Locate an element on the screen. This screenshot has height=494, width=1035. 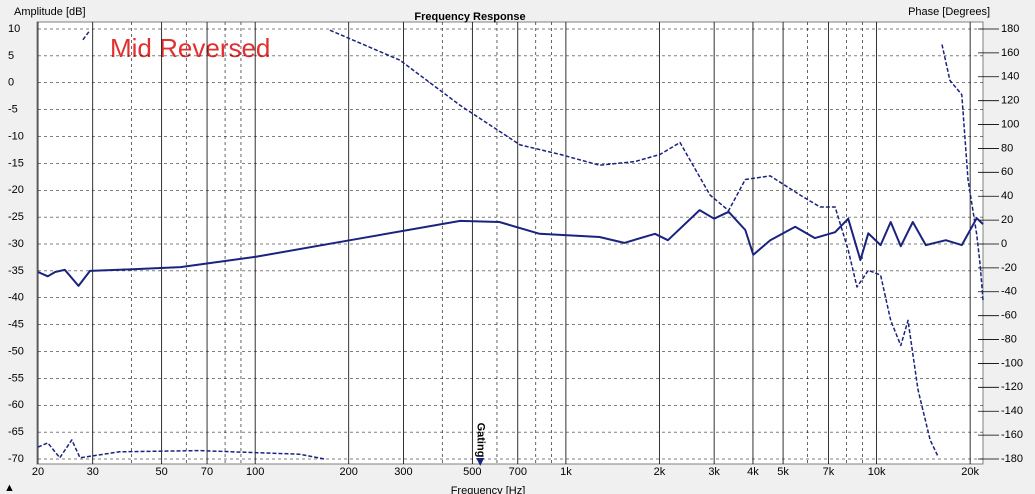
x-tick-label: 50 is located at coordinates (162, 472).